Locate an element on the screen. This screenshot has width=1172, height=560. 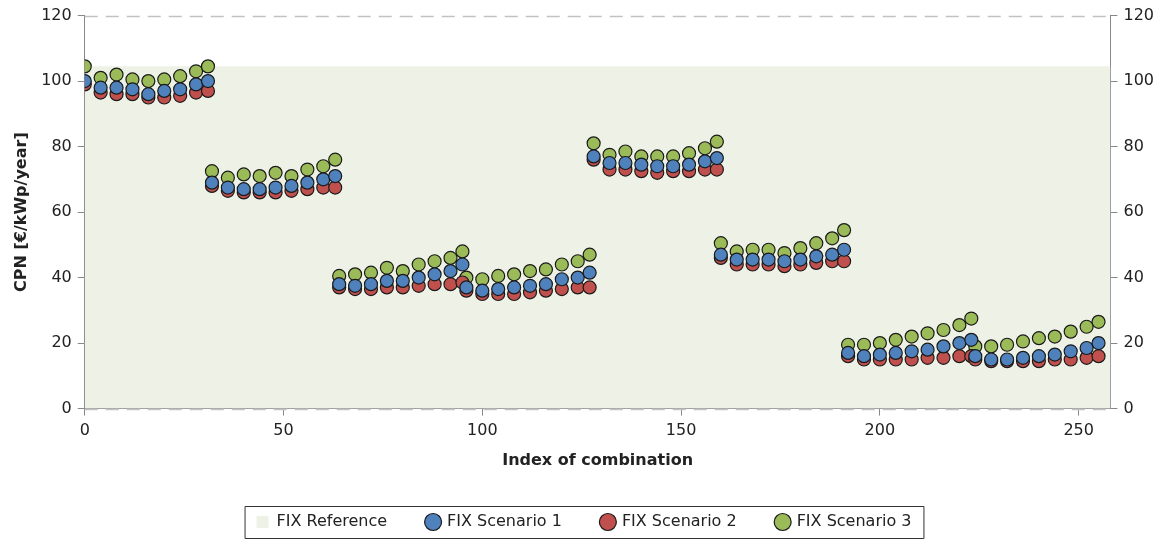
x-tick-label: 250 is located at coordinates (1078, 430).